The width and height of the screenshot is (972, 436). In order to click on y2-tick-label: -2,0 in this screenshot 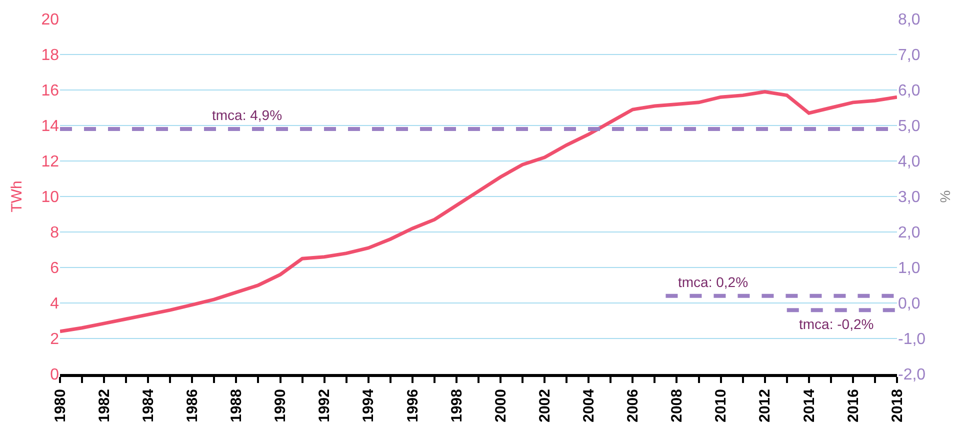, I will do `click(912, 375)`.